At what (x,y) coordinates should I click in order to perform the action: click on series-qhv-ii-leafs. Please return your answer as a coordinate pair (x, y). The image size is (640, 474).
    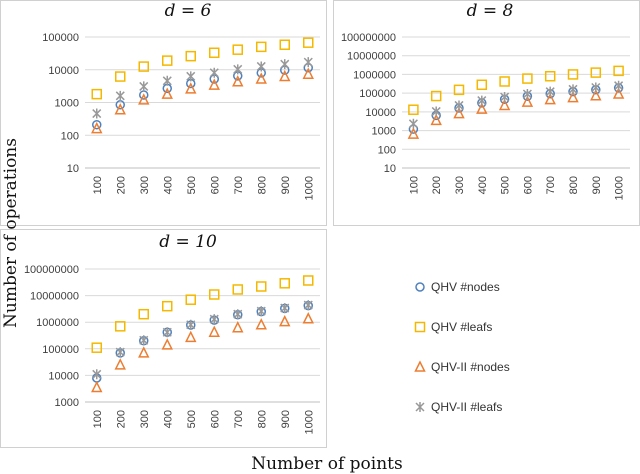
    Looking at the image, I should click on (202, 88).